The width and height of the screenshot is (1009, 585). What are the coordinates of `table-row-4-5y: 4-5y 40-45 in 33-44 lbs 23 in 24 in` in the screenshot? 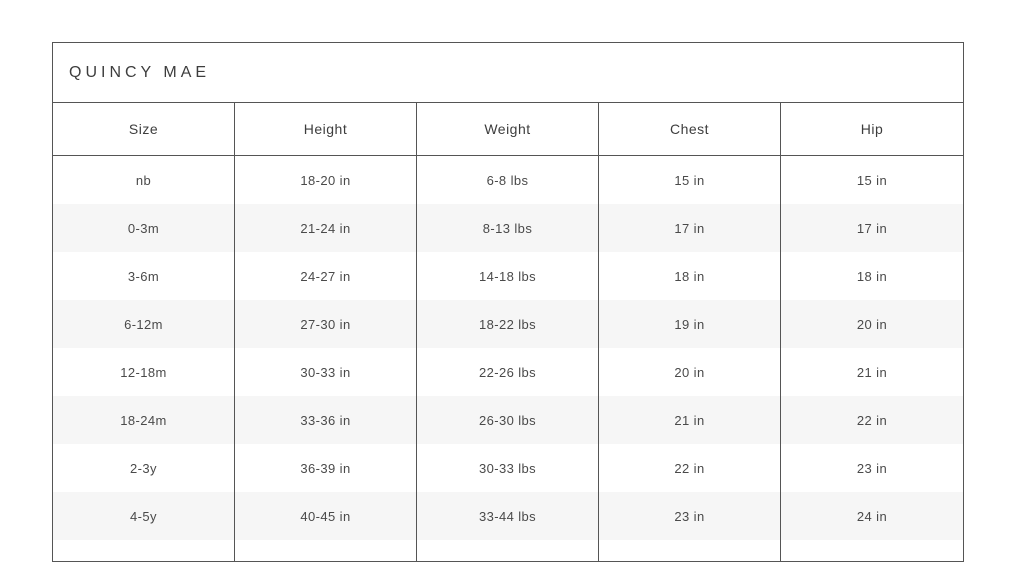 It's located at (508, 516).